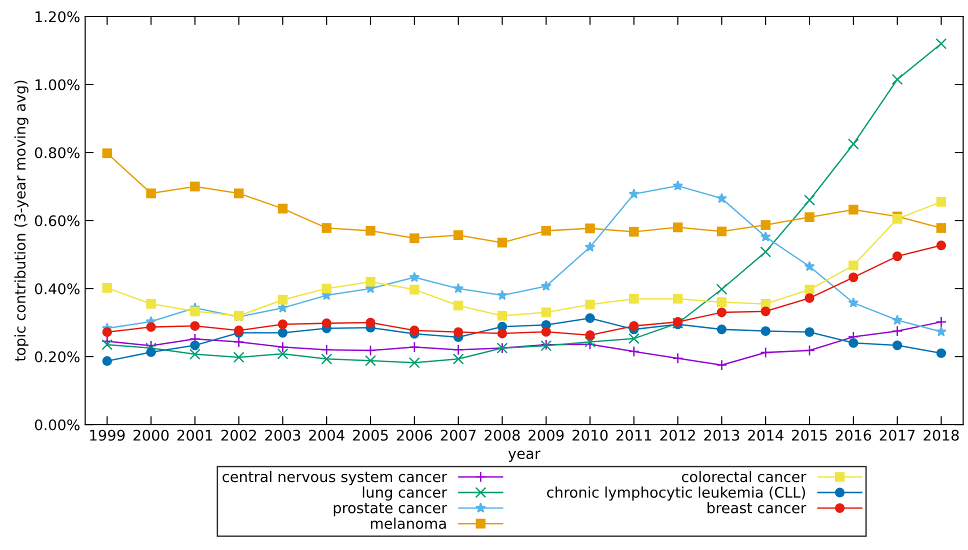 The height and width of the screenshot is (550, 968). I want to click on x-tick-label: 2011, so click(634, 435).